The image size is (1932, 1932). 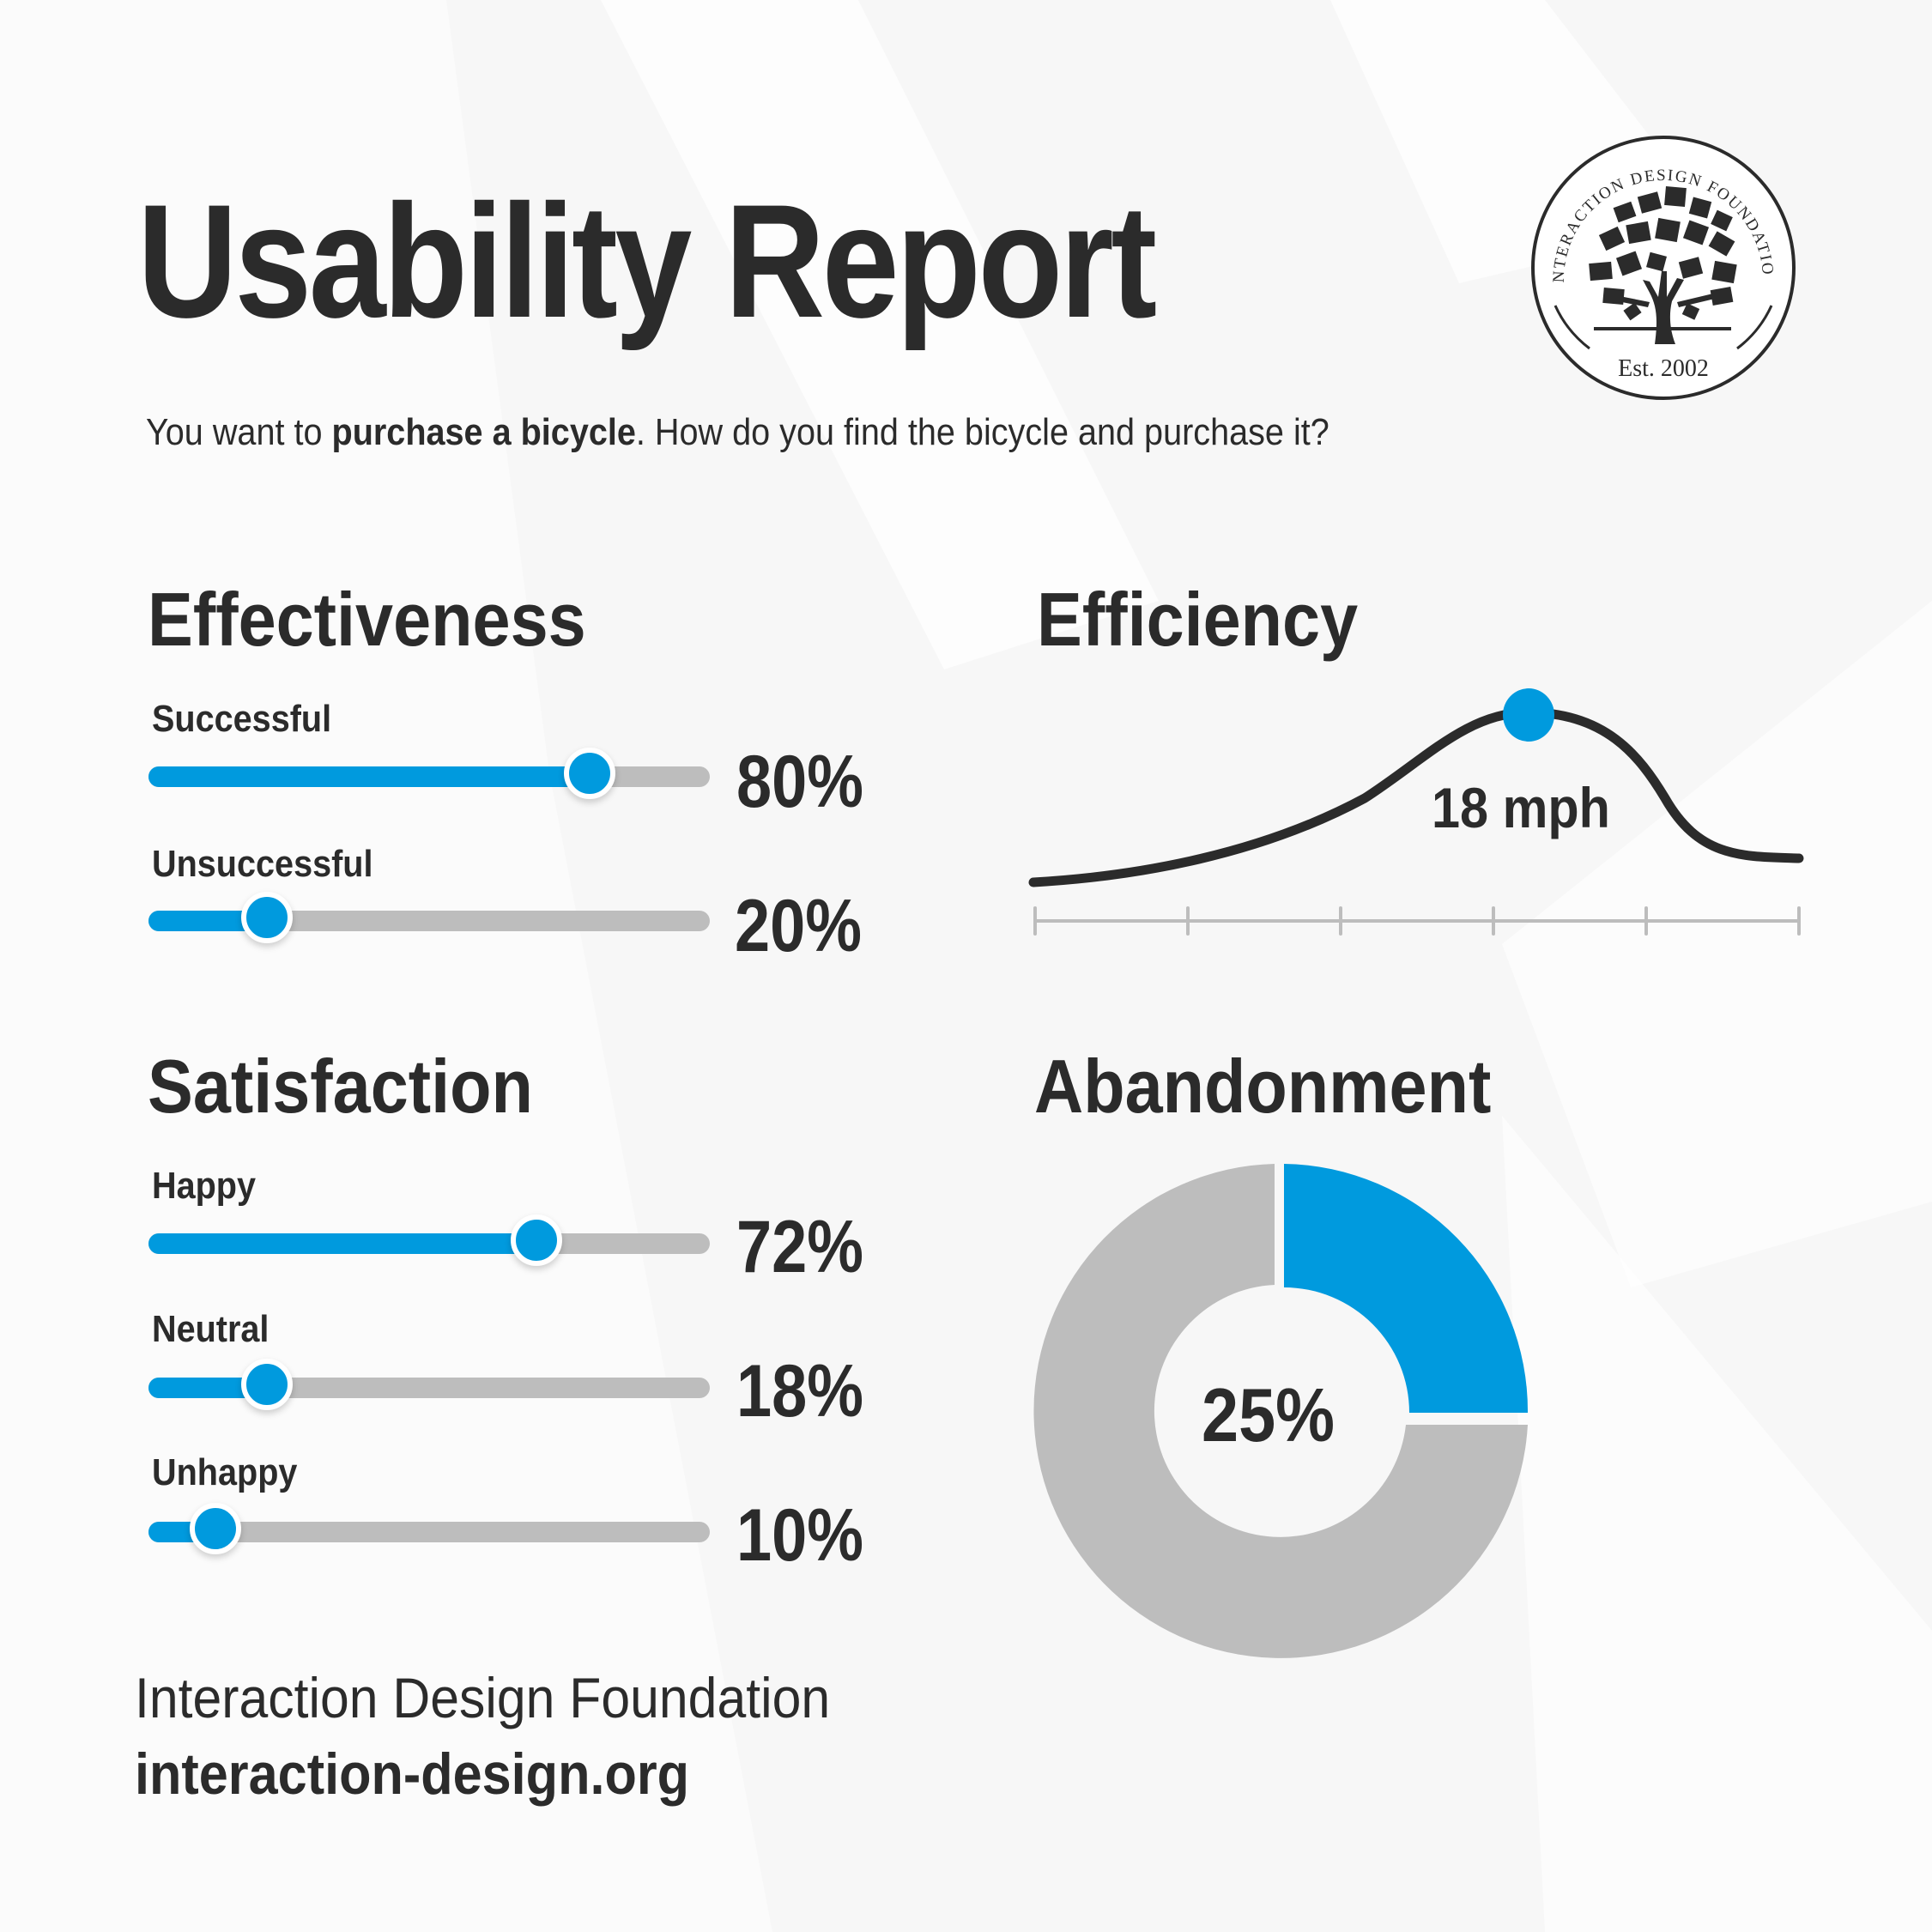 What do you see at coordinates (263, 864) in the screenshot?
I see `unsuccessful-label: Unsuccessful` at bounding box center [263, 864].